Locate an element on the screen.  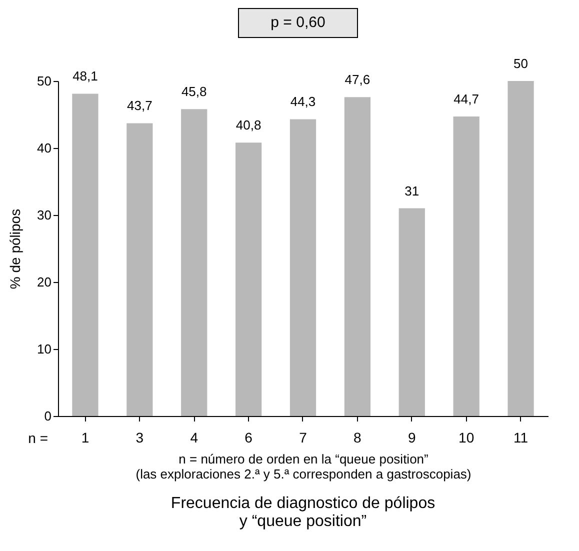
x-tick-label: 6 is located at coordinates (248, 438).